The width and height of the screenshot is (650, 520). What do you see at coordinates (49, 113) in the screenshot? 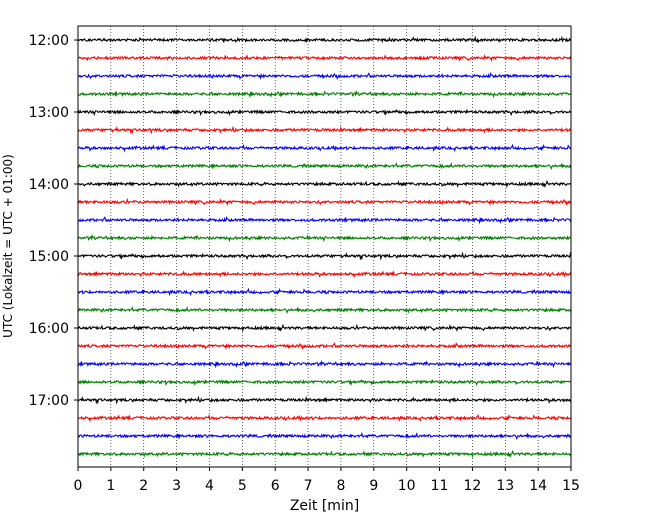
I see `y-tick-label: 13:00` at bounding box center [49, 113].